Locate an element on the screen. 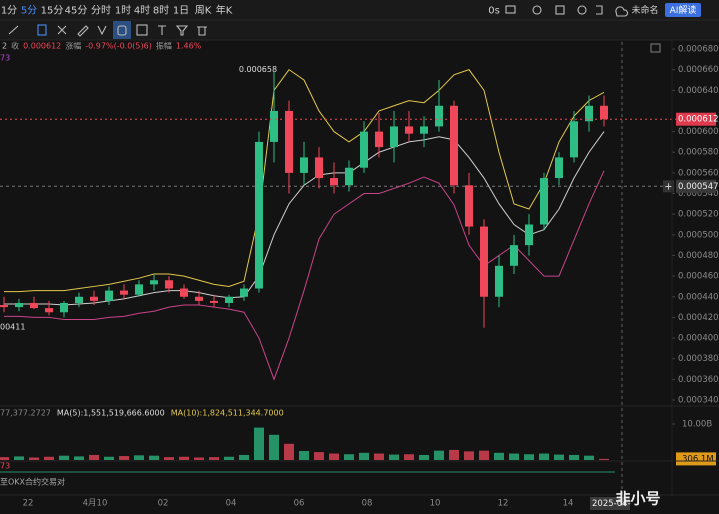 Image resolution: width=719 pixels, height=514 pixels. interval-tab: 1时 is located at coordinates (123, 11).